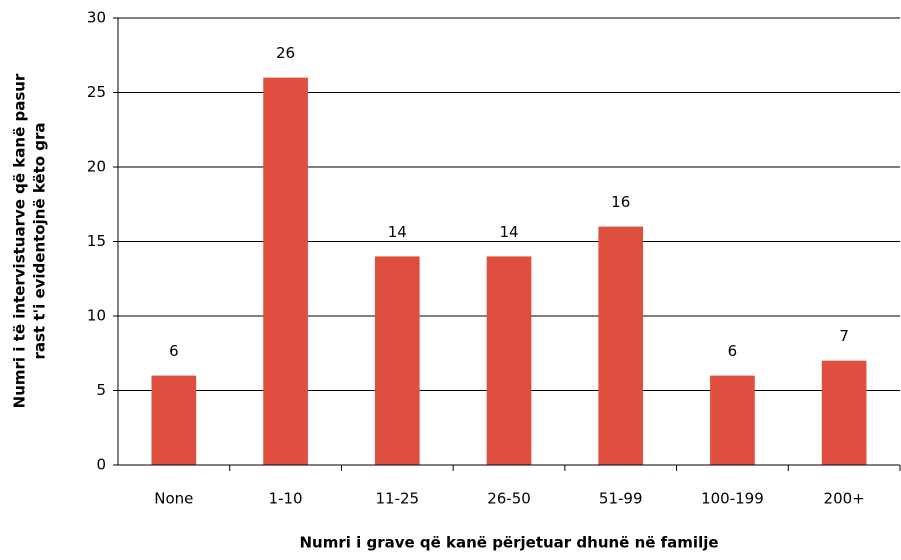 The width and height of the screenshot is (901, 560). Describe the element at coordinates (732, 499) in the screenshot. I see `x-tick-label: 100-199` at that location.